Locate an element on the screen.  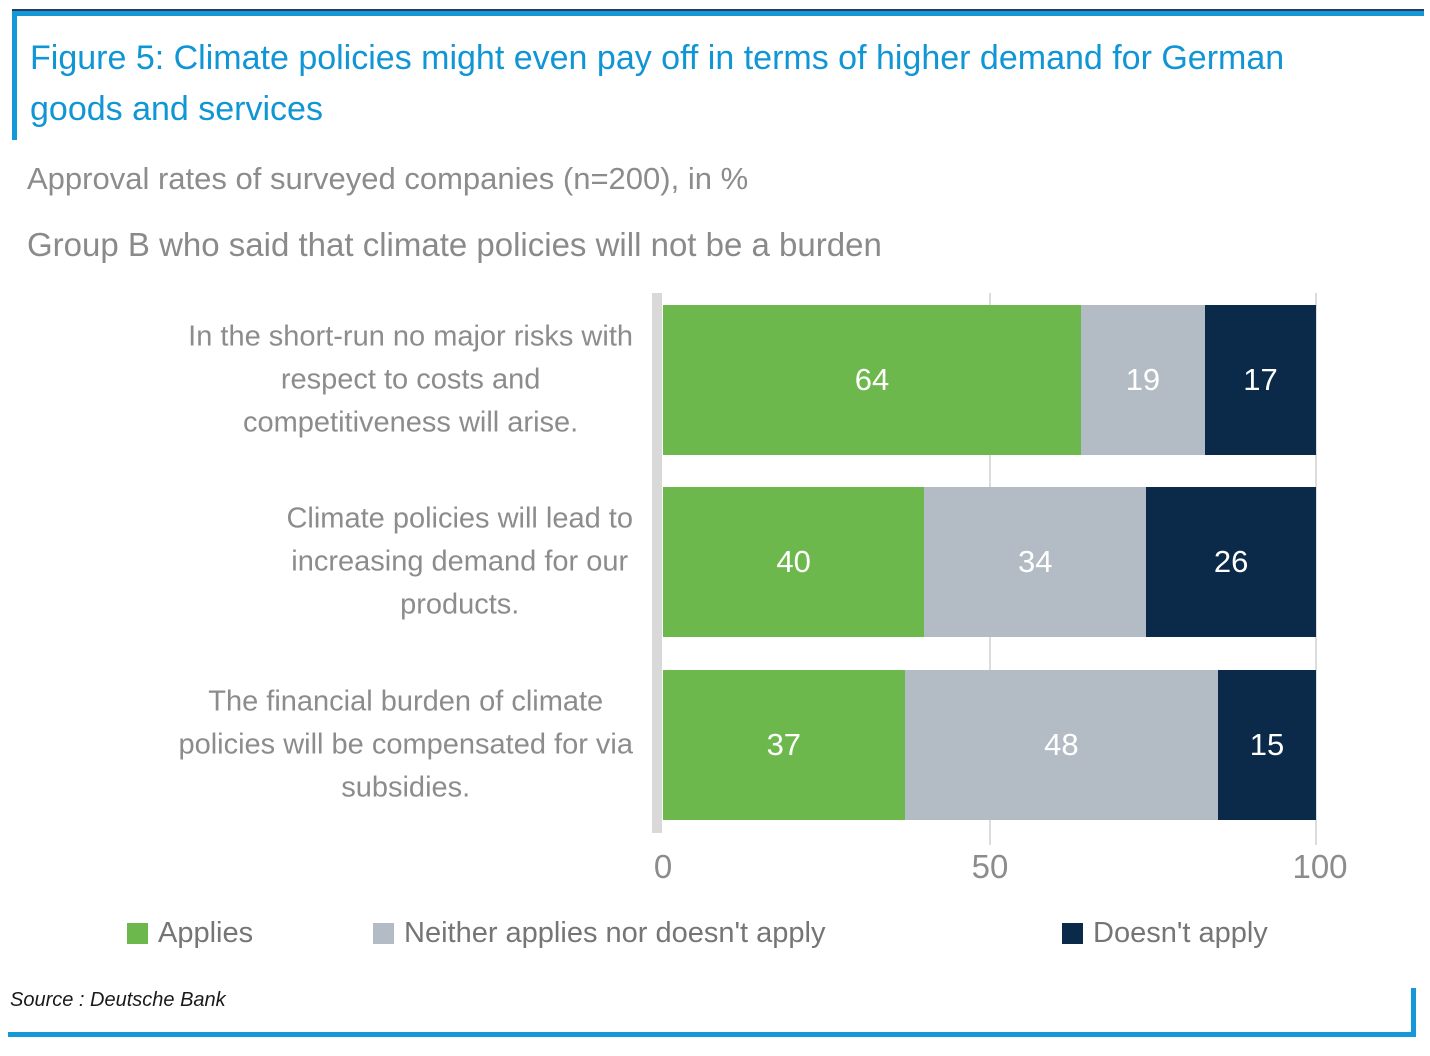
bar-value-label: 15 is located at coordinates (1267, 744).